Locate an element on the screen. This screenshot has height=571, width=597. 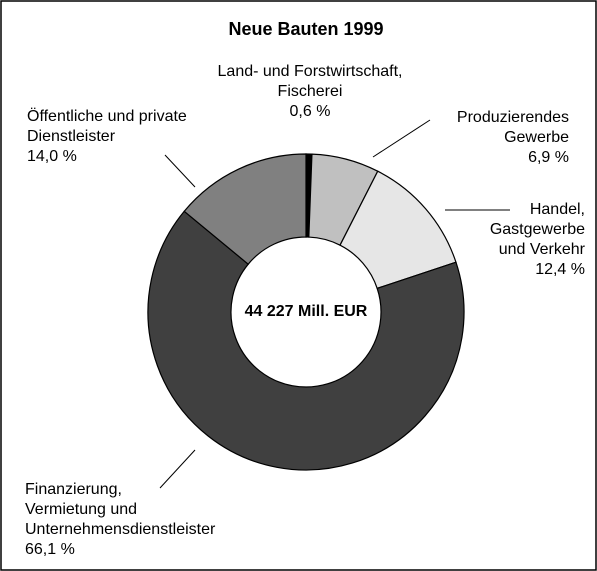
value-label: 14,0 % is located at coordinates (52, 156).